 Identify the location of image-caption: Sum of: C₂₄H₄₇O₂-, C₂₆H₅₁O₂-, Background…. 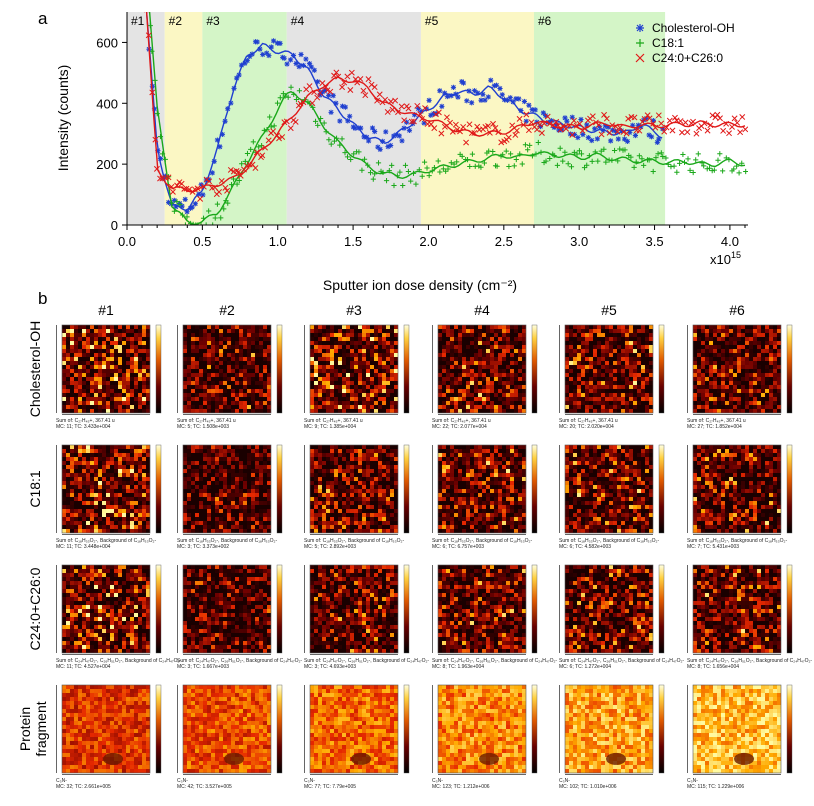
(118, 661).